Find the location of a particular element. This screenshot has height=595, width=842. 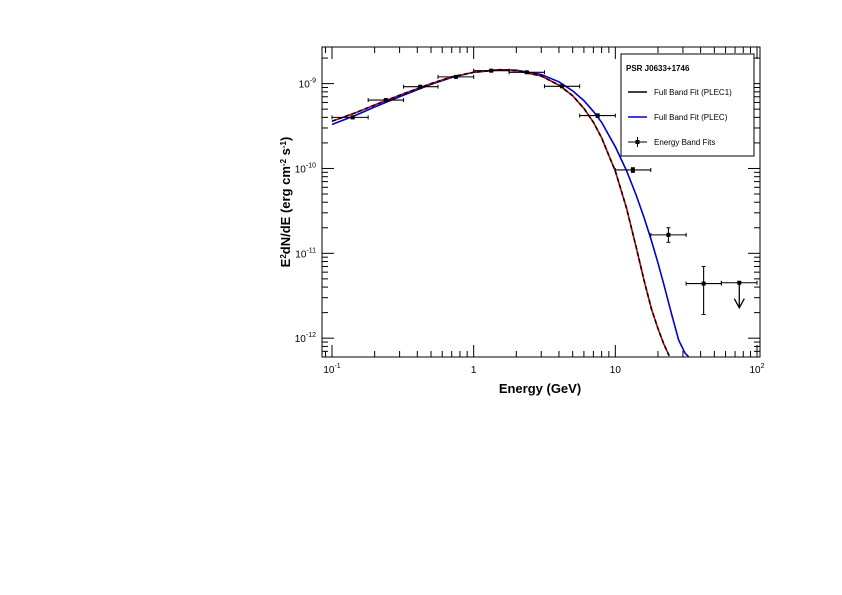

x-tick-label-base: 1 is located at coordinates (474, 370).